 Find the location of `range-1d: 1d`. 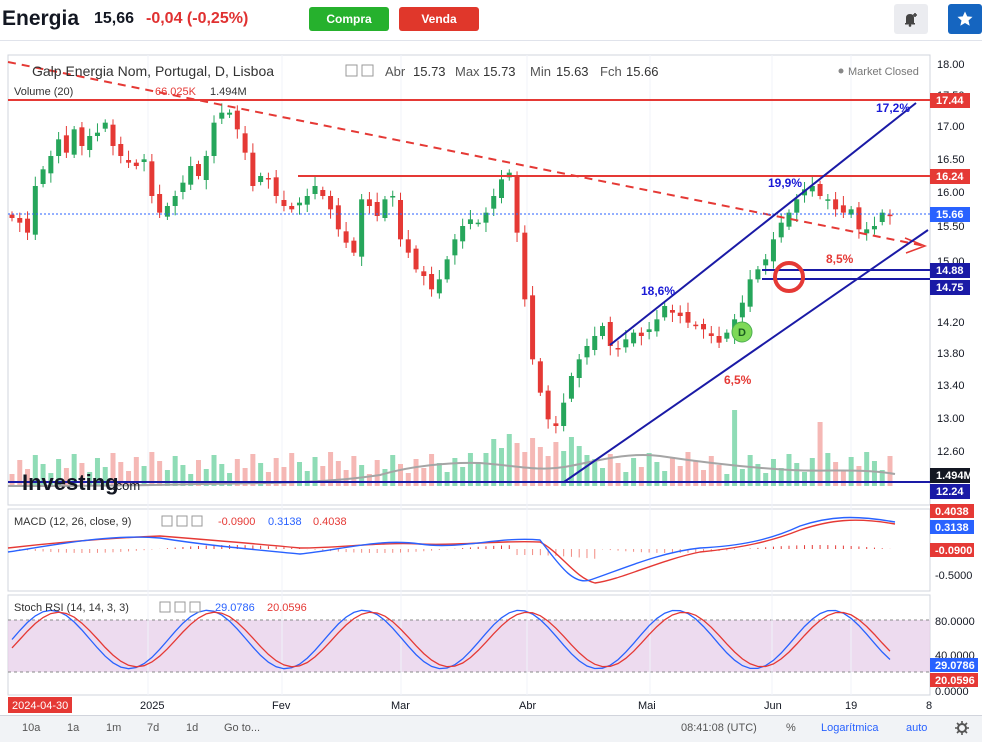

range-1d: 1d is located at coordinates (192, 728).